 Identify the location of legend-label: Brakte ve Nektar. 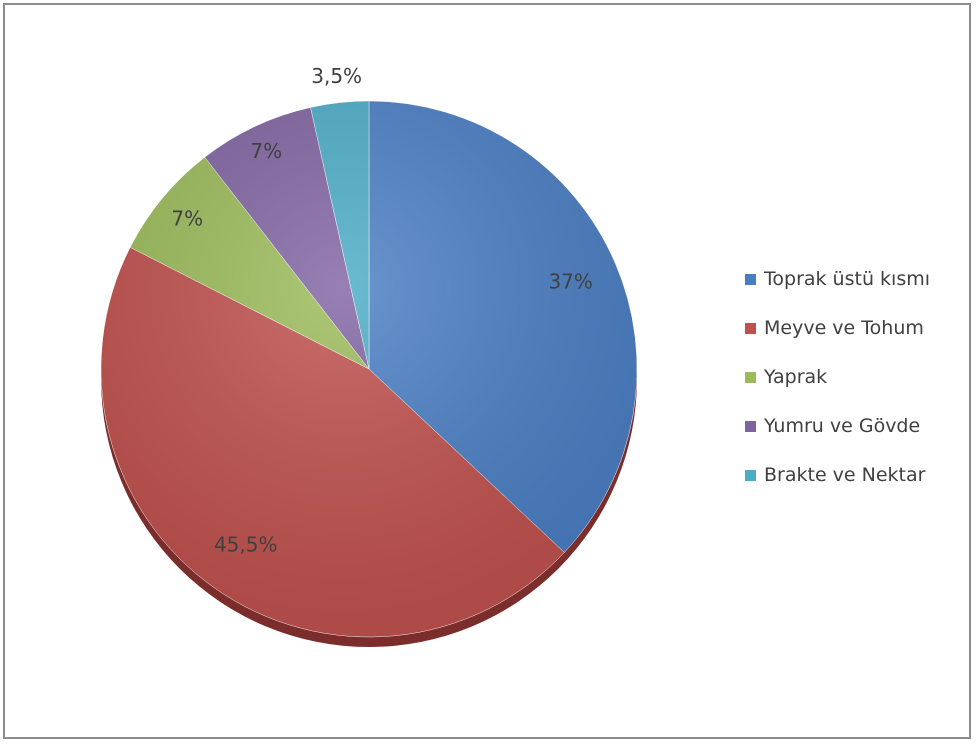
(845, 475).